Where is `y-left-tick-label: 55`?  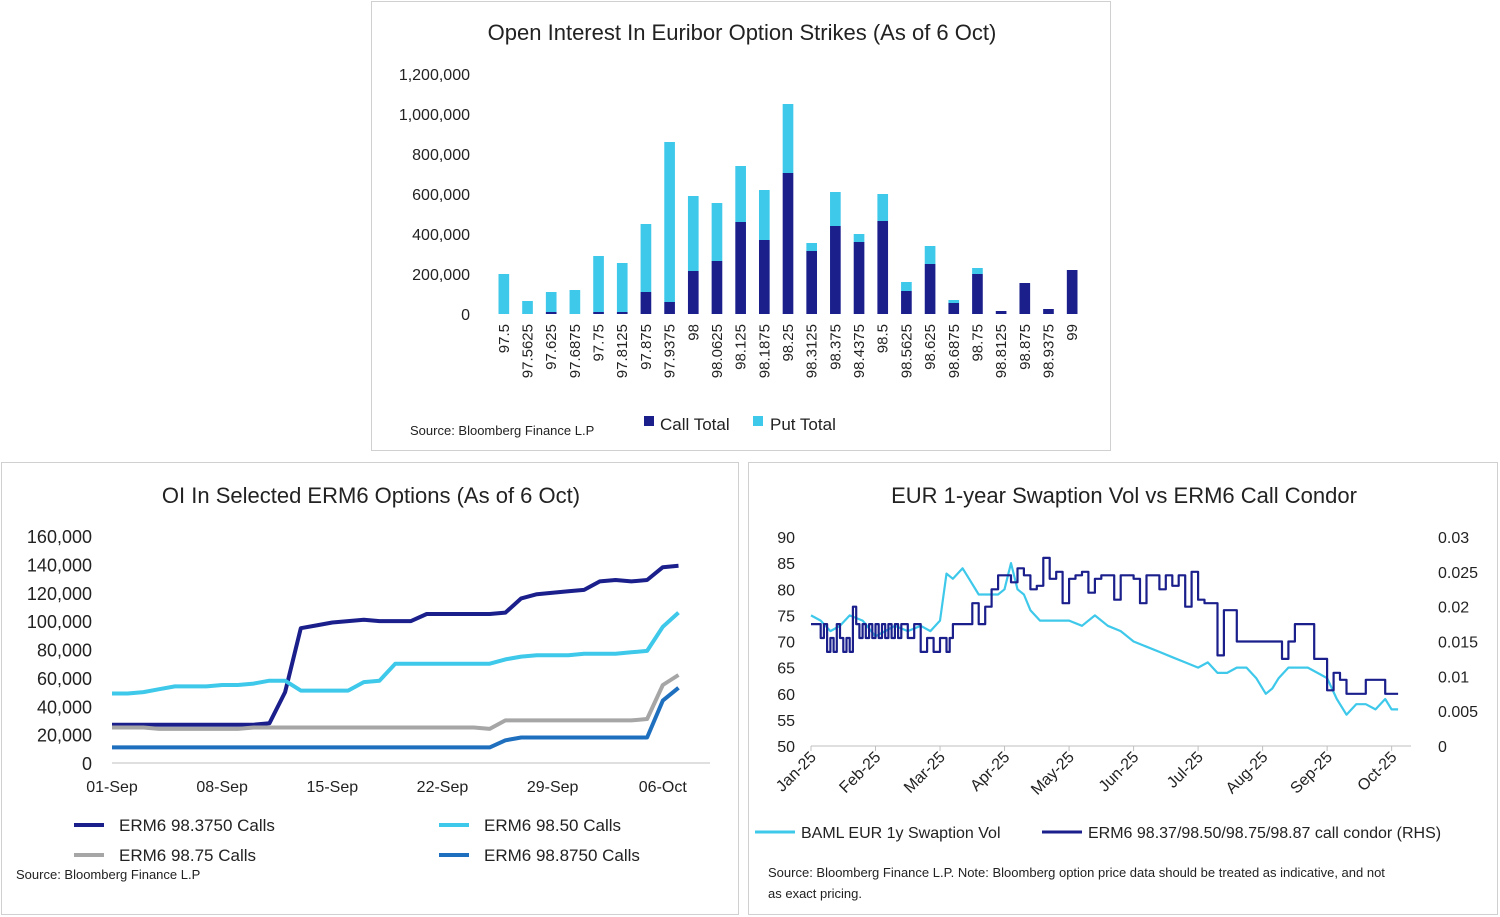
y-left-tick-label: 55 is located at coordinates (786, 721).